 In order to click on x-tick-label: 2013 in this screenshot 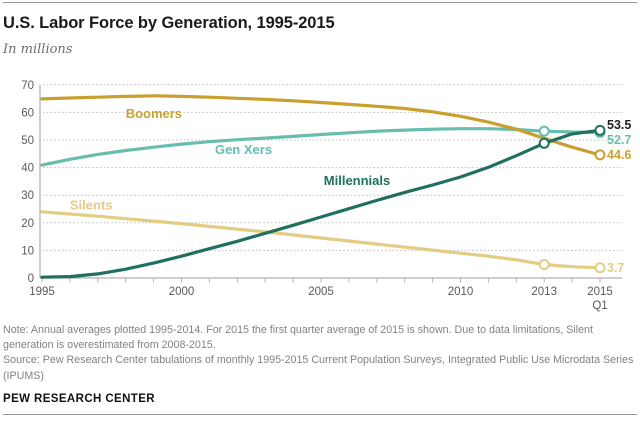, I will do `click(544, 292)`.